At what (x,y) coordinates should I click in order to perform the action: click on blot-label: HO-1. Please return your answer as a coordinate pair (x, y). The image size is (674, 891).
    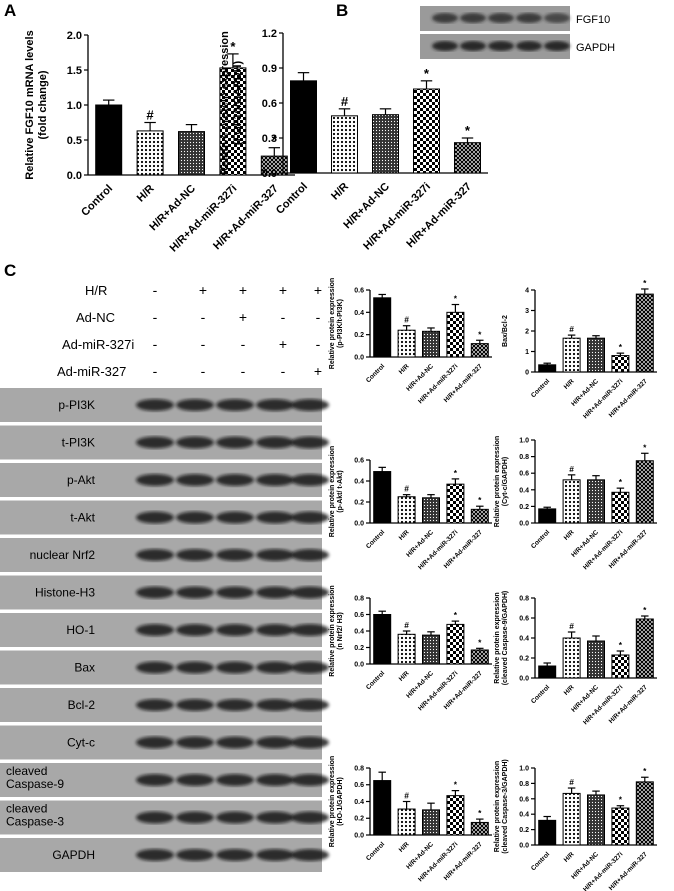
    Looking at the image, I should click on (80, 630).